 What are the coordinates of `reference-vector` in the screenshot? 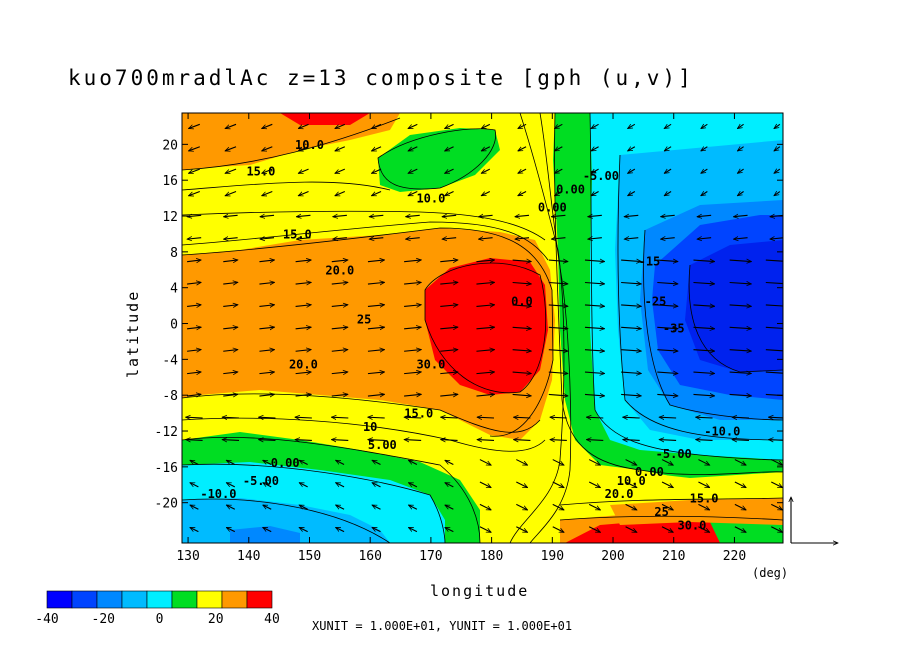 It's located at (814, 520).